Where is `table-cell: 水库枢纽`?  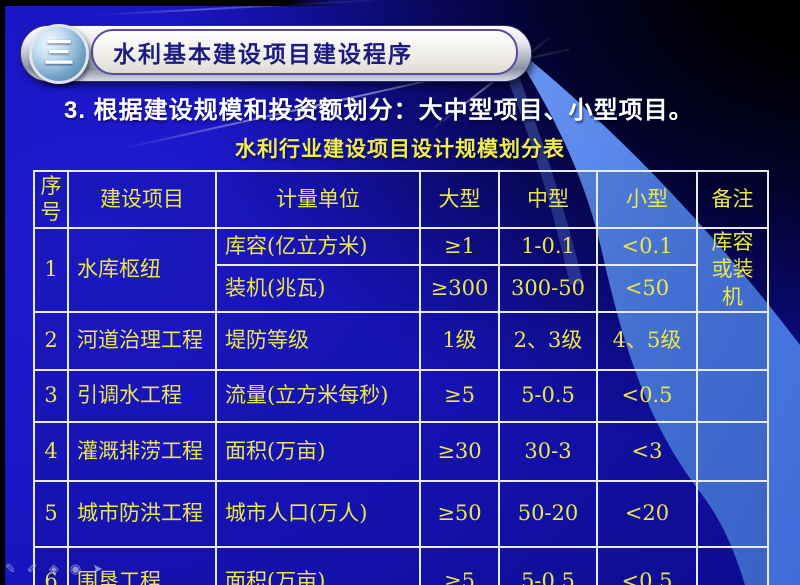 table-cell: 水库枢纽 is located at coordinates (142, 270).